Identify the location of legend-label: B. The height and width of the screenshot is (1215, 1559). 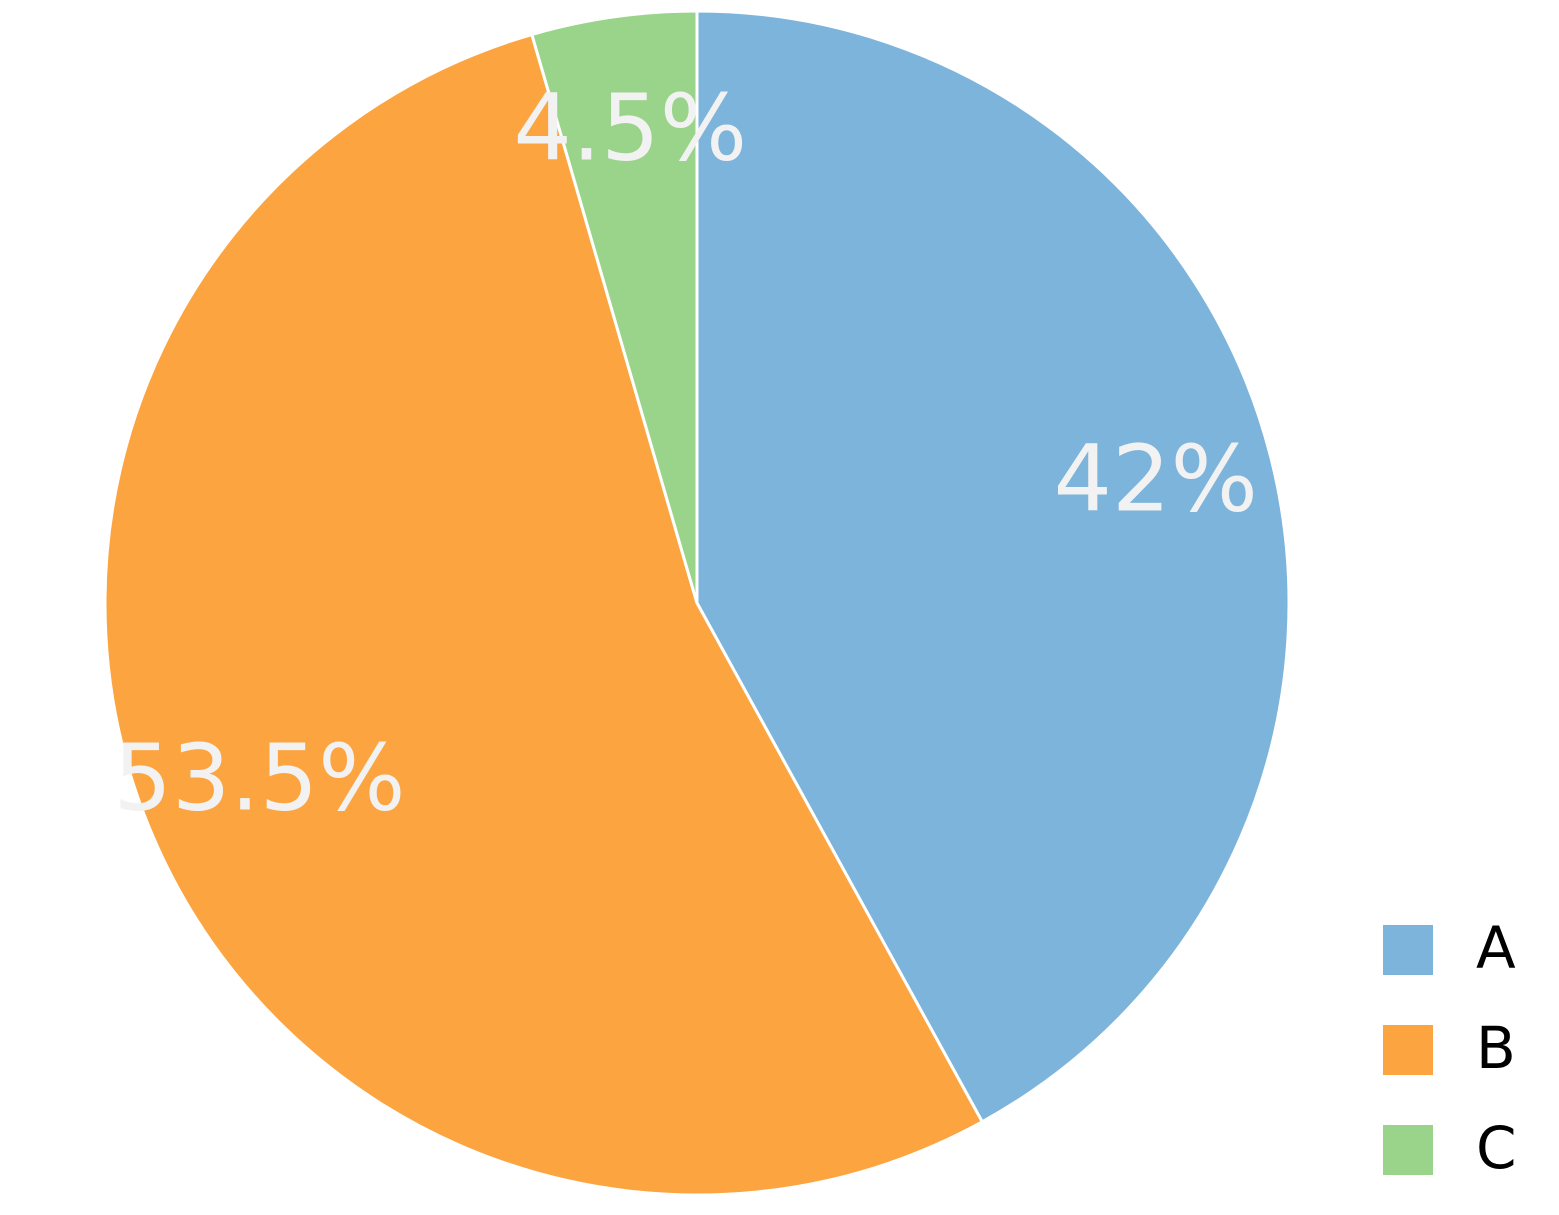
(1496, 1048).